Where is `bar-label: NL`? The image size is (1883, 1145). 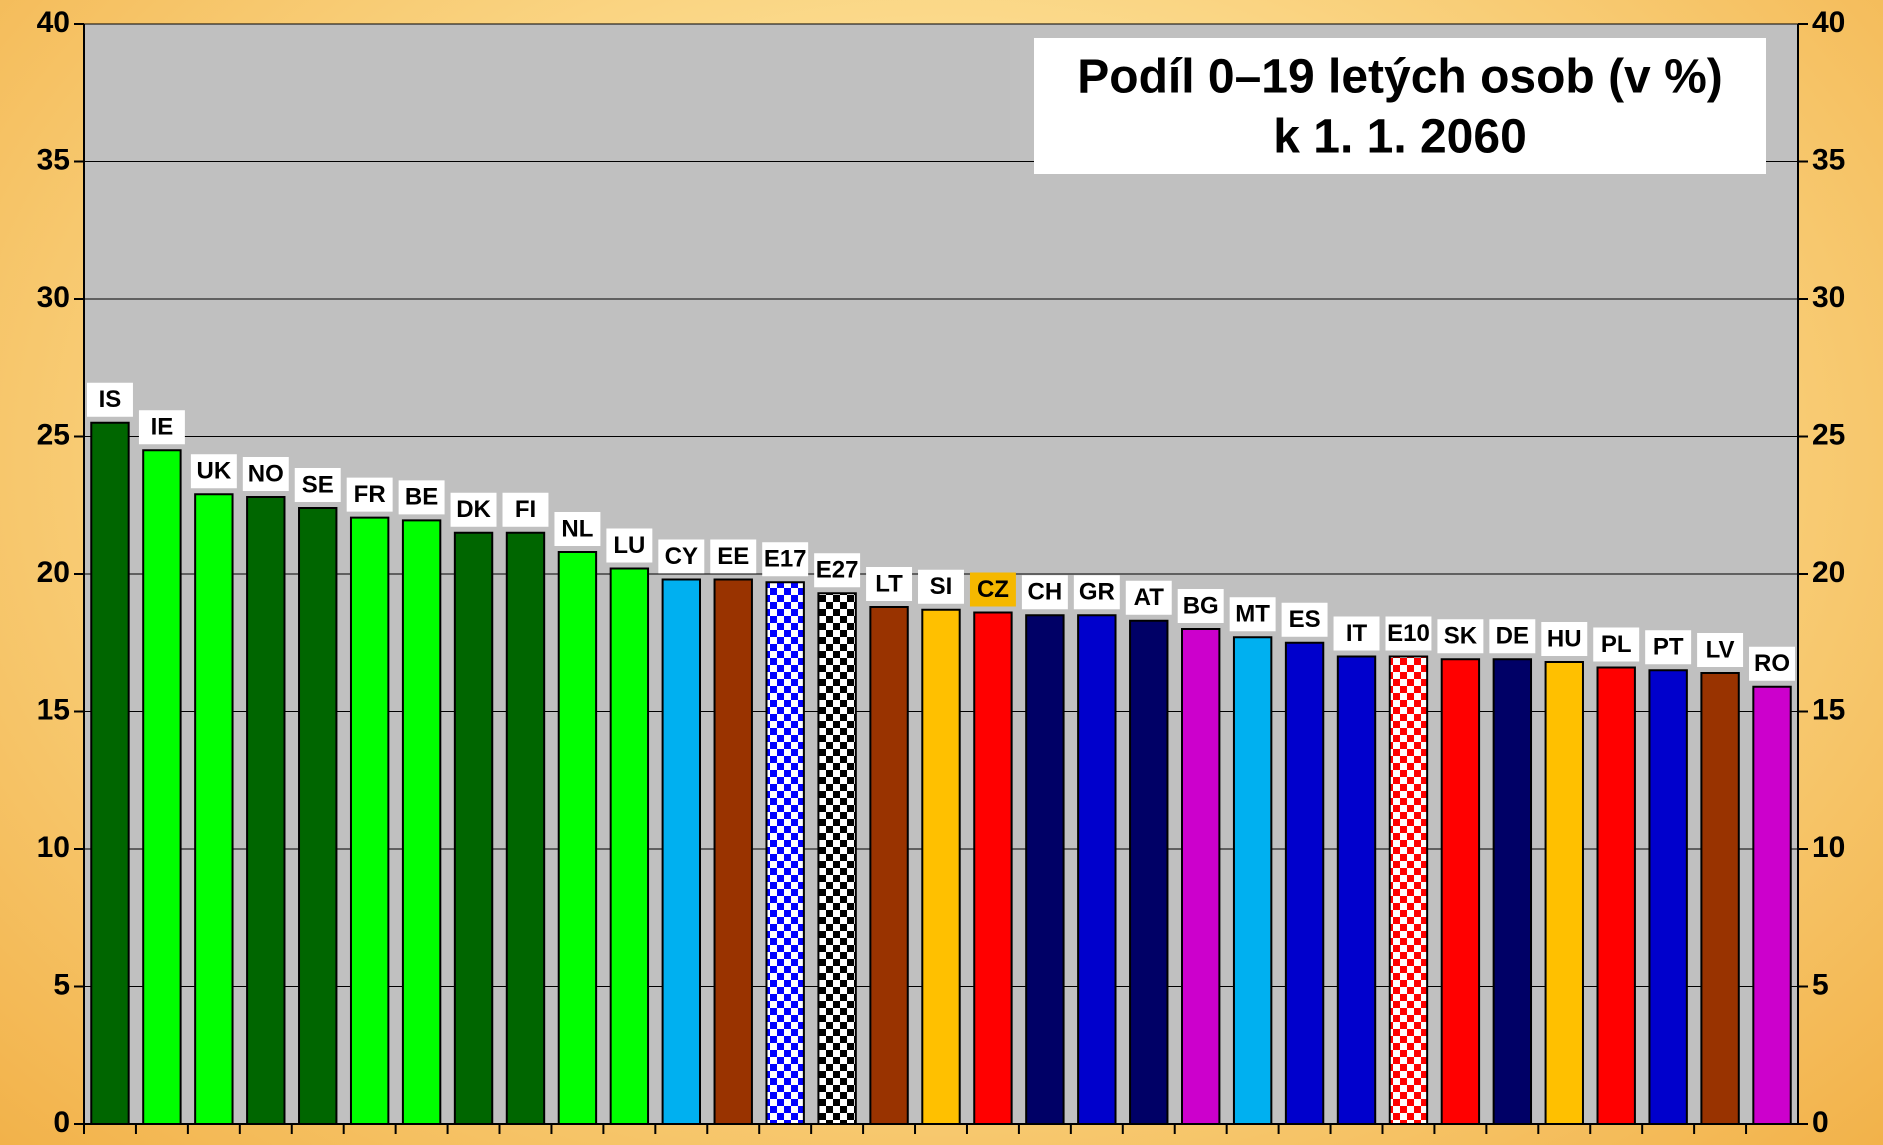
bar-label: NL is located at coordinates (577, 528).